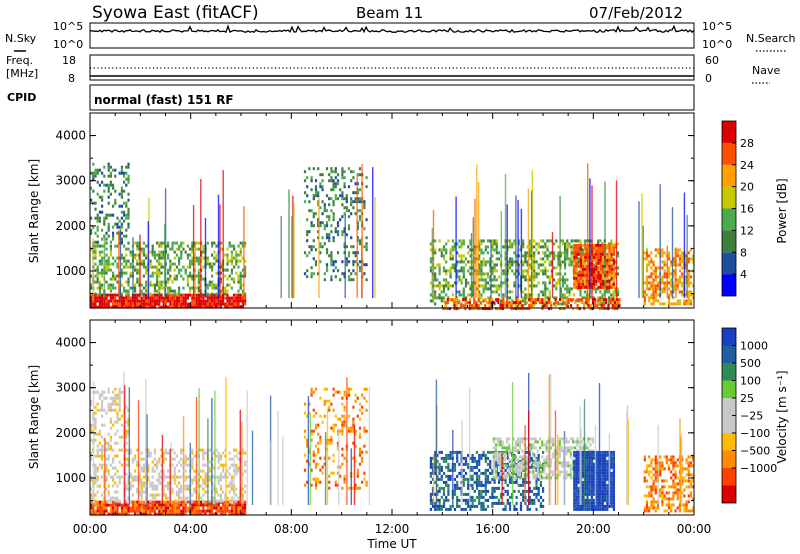  I want to click on nsky-tick-top: 10^5, so click(68, 26).